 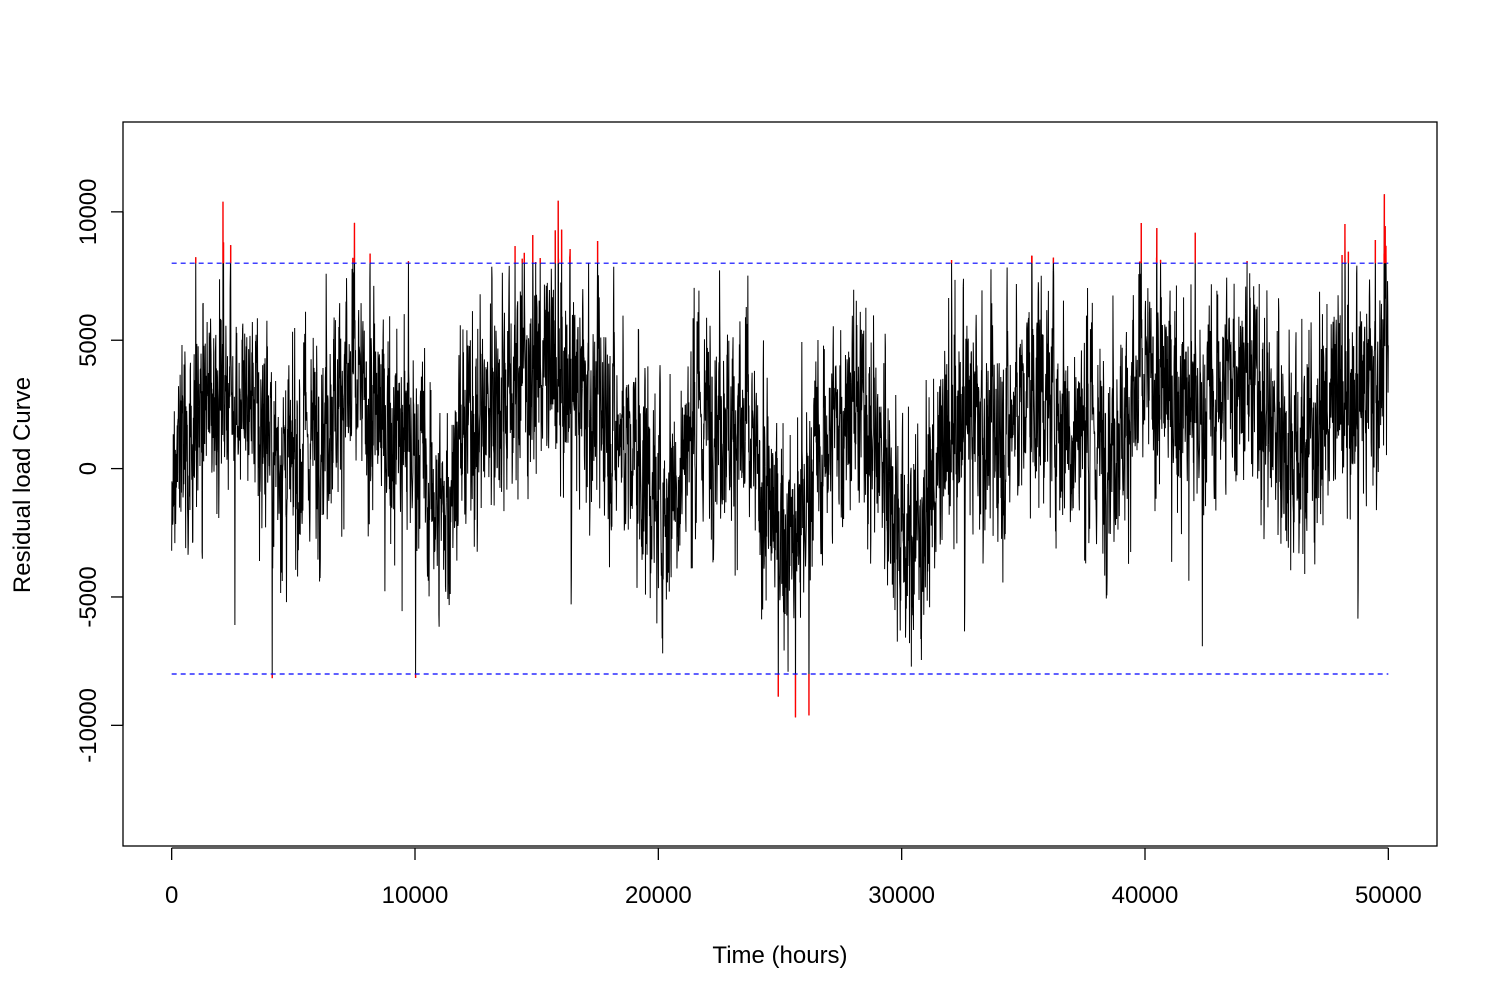 I want to click on x-axis: 0 10000 20000 30000 40000 50000, so click(x=793, y=878).